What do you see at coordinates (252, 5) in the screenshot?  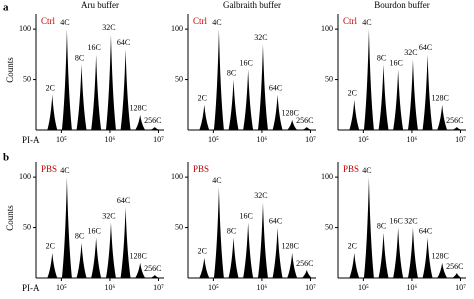 I see `panel-title: Galbraith buffer` at bounding box center [252, 5].